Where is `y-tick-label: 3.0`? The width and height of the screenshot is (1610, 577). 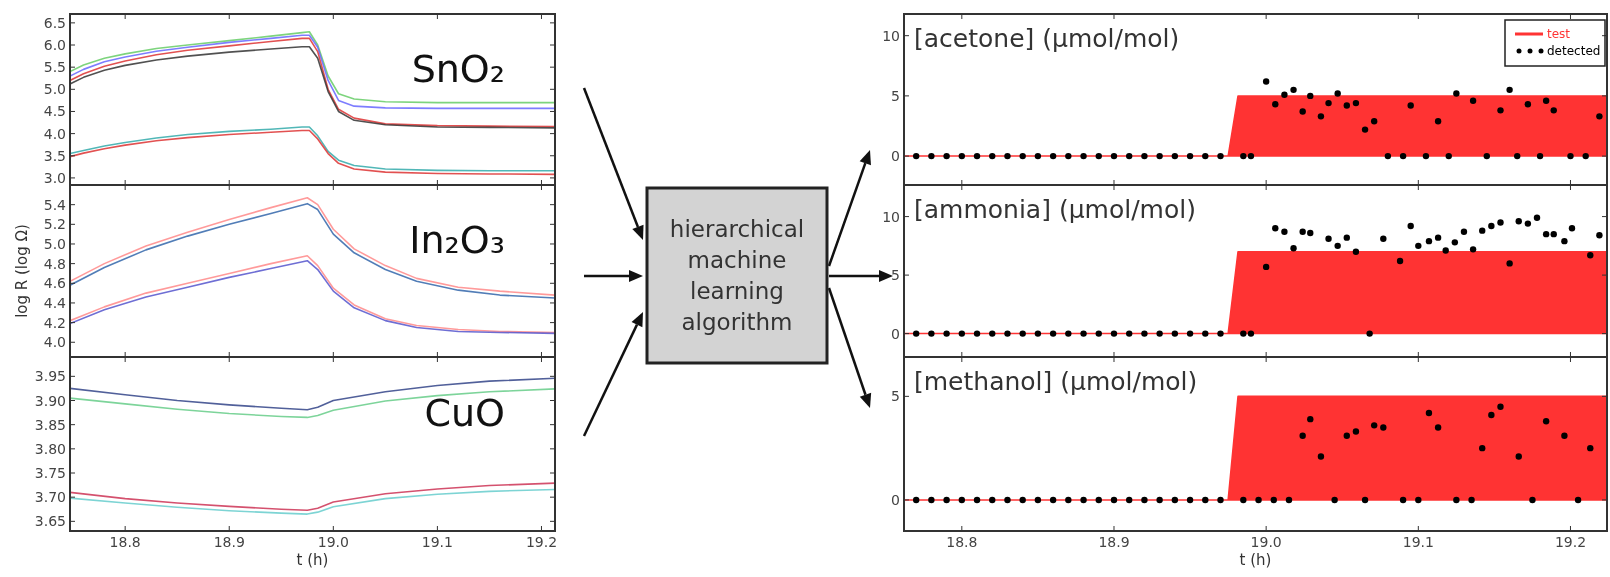 y-tick-label: 3.0 is located at coordinates (54, 177).